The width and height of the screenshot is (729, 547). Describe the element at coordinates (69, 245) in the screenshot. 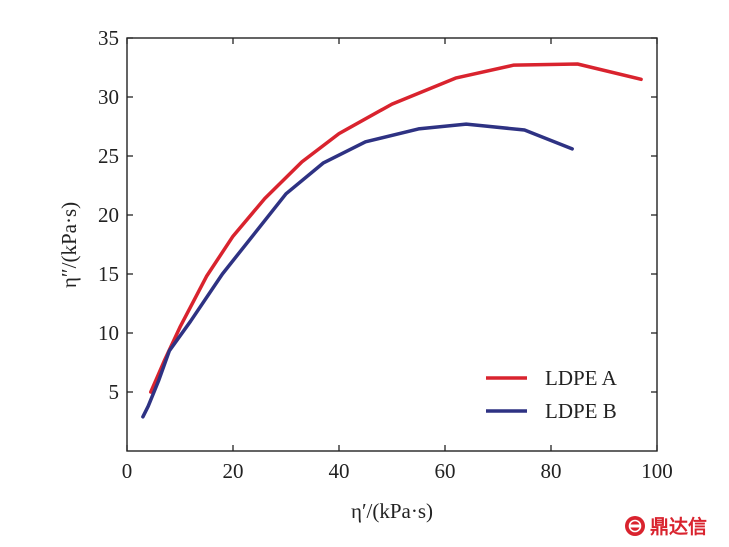

I see `y-axis-label: η″/(kPa·s)` at that location.